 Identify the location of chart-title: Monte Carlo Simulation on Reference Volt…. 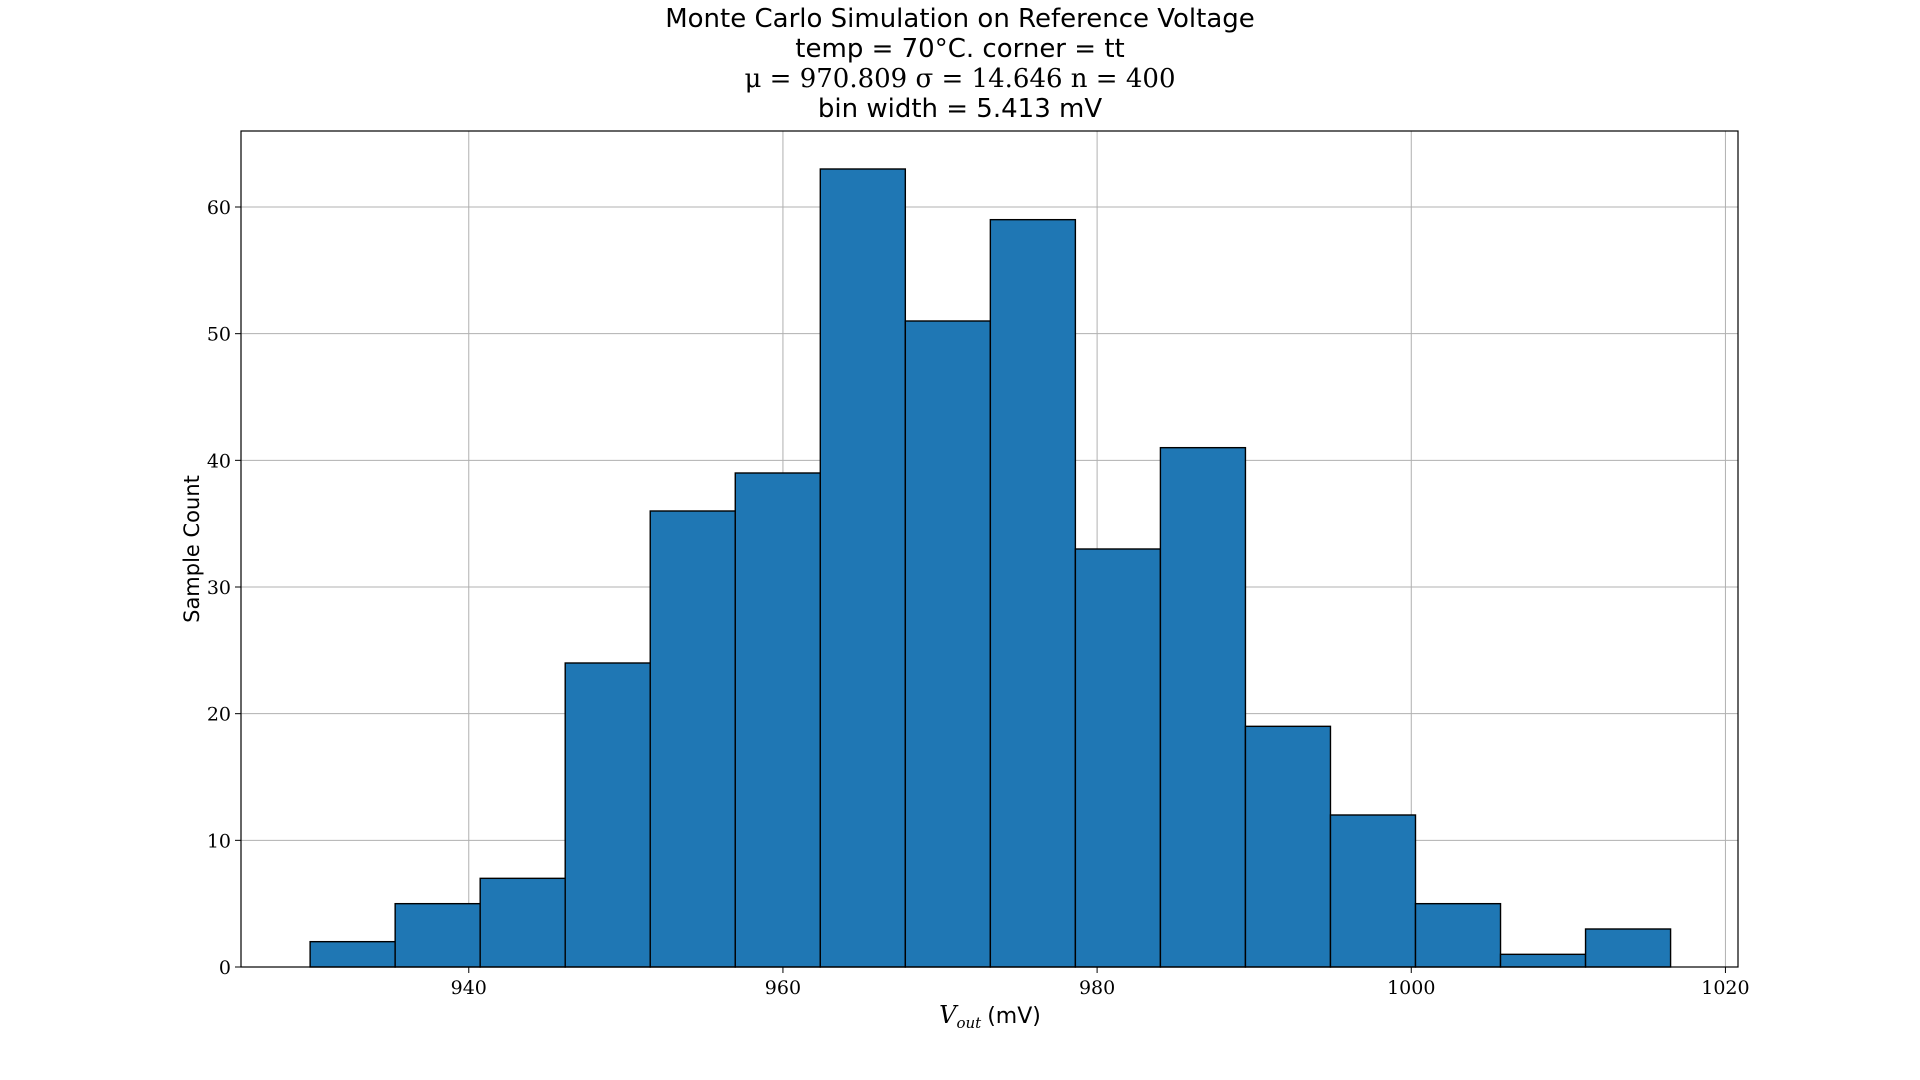
(960, 19).